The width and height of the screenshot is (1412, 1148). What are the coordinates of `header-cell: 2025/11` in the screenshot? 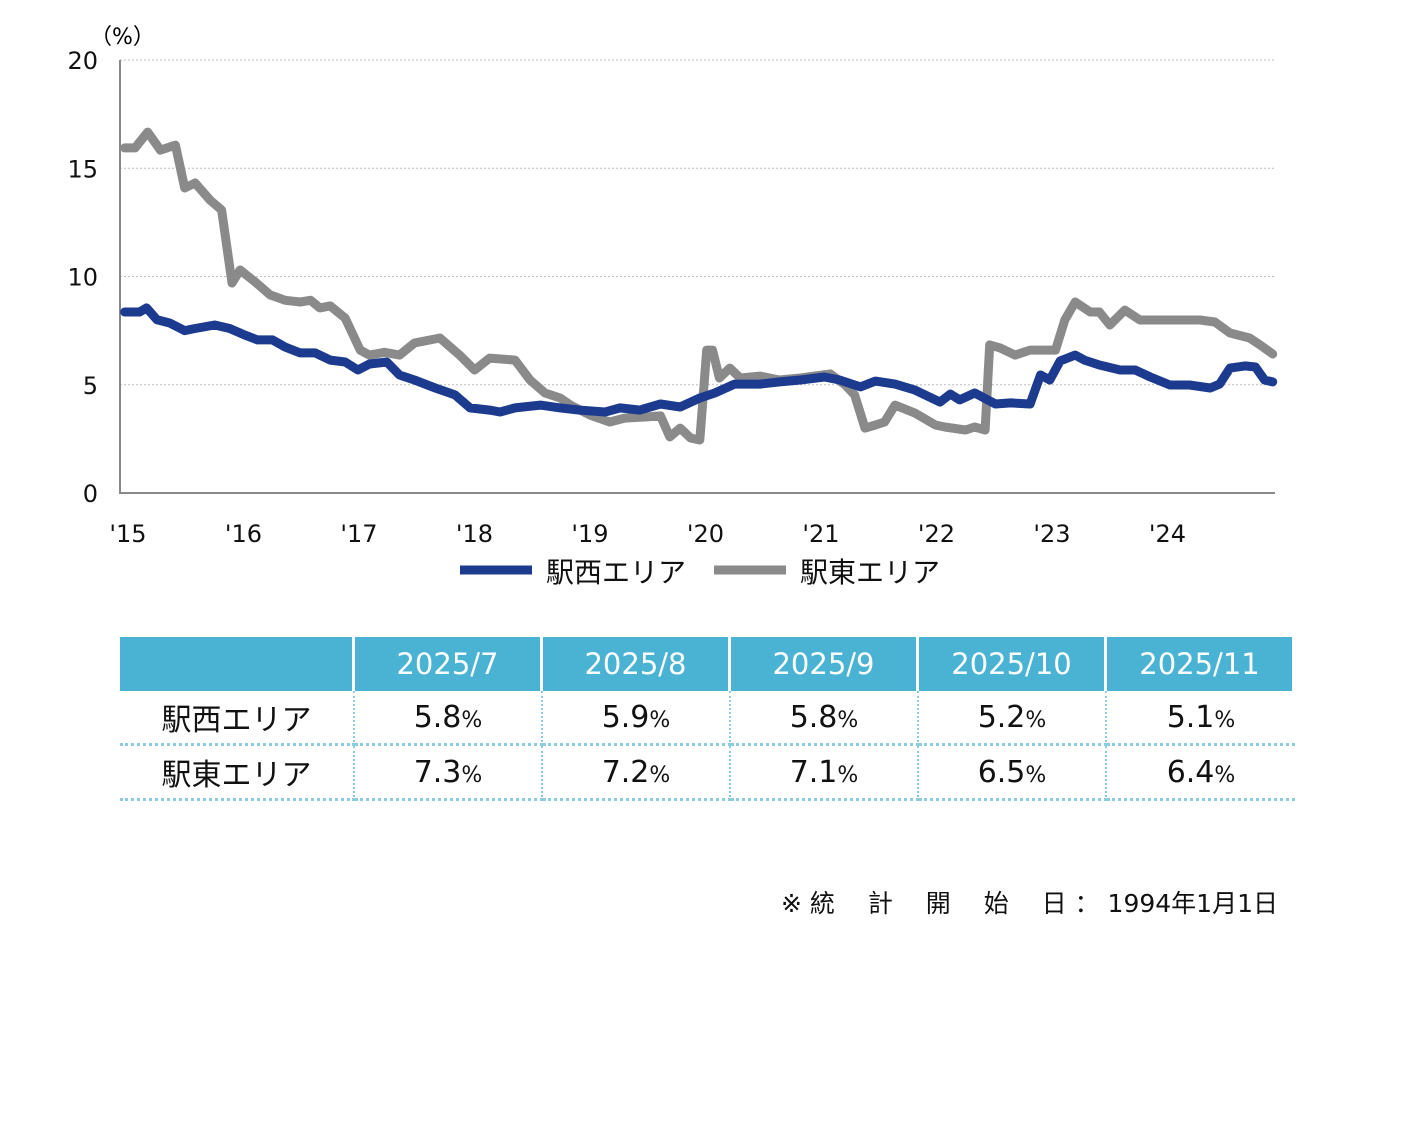 It's located at (1201, 664).